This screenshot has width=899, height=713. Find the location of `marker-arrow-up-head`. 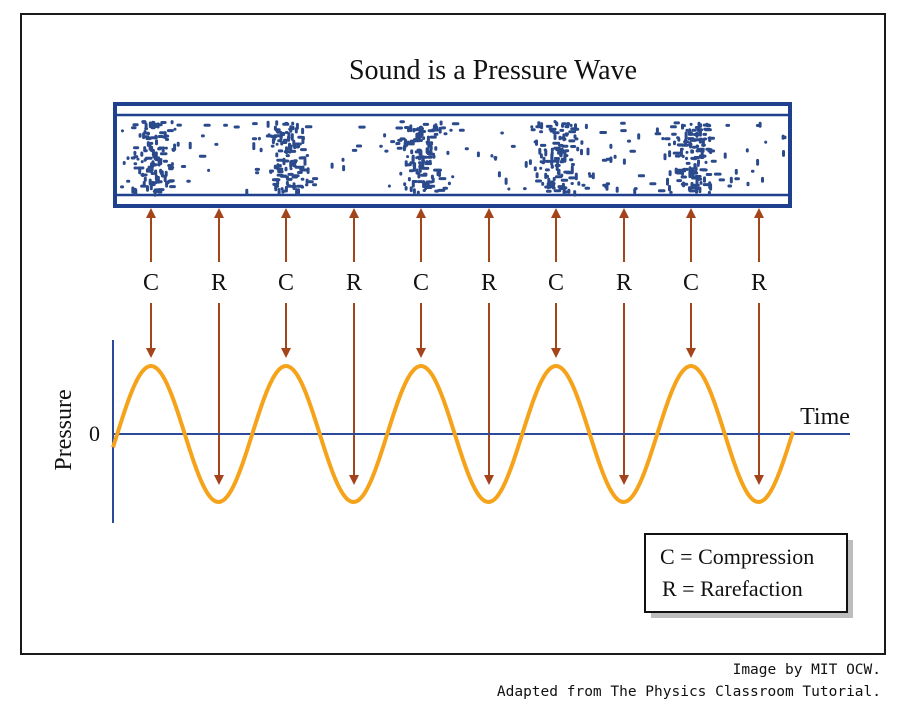

marker-arrow-up-head is located at coordinates (691, 213).